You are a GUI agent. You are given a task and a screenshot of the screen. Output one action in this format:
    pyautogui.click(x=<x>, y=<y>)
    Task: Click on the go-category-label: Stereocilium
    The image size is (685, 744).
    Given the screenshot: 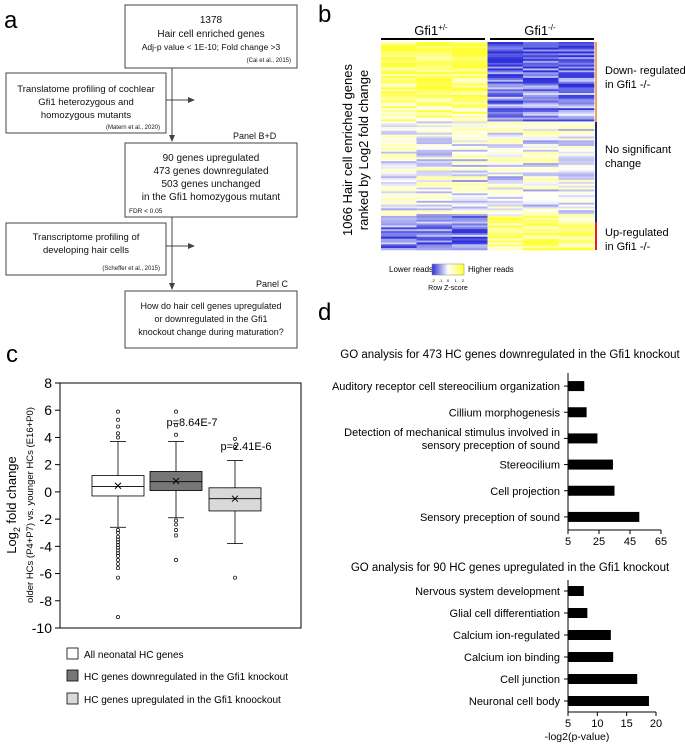 What is the action you would take?
    pyautogui.click(x=529, y=466)
    